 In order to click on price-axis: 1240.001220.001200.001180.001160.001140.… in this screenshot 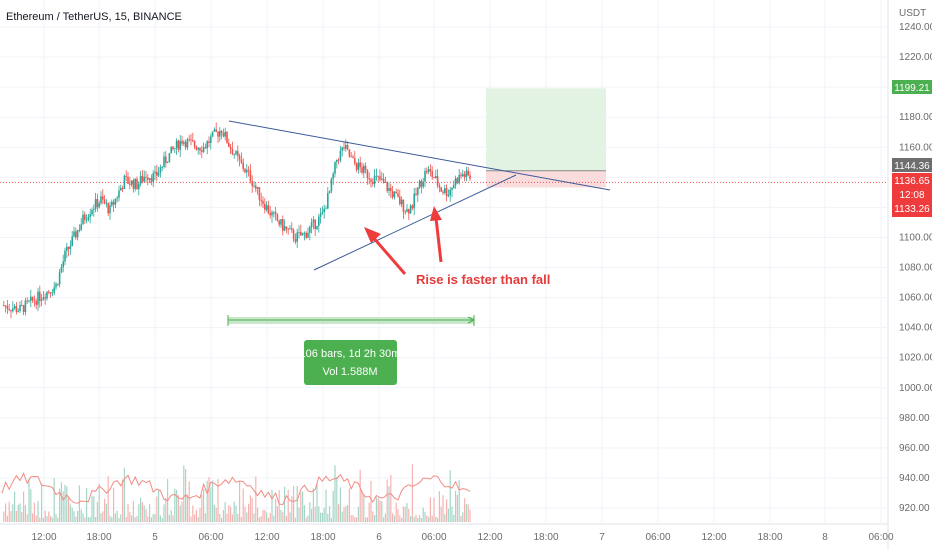, I will do `click(915, 268)`.